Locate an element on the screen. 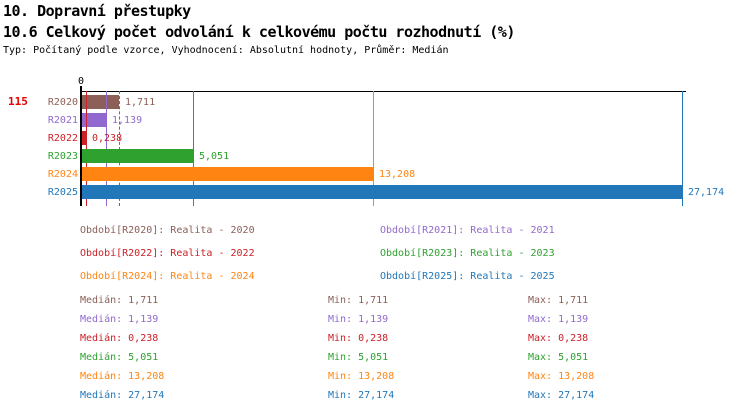  legend-item: Období[R2021]: Realita - 2021 is located at coordinates (467, 230).